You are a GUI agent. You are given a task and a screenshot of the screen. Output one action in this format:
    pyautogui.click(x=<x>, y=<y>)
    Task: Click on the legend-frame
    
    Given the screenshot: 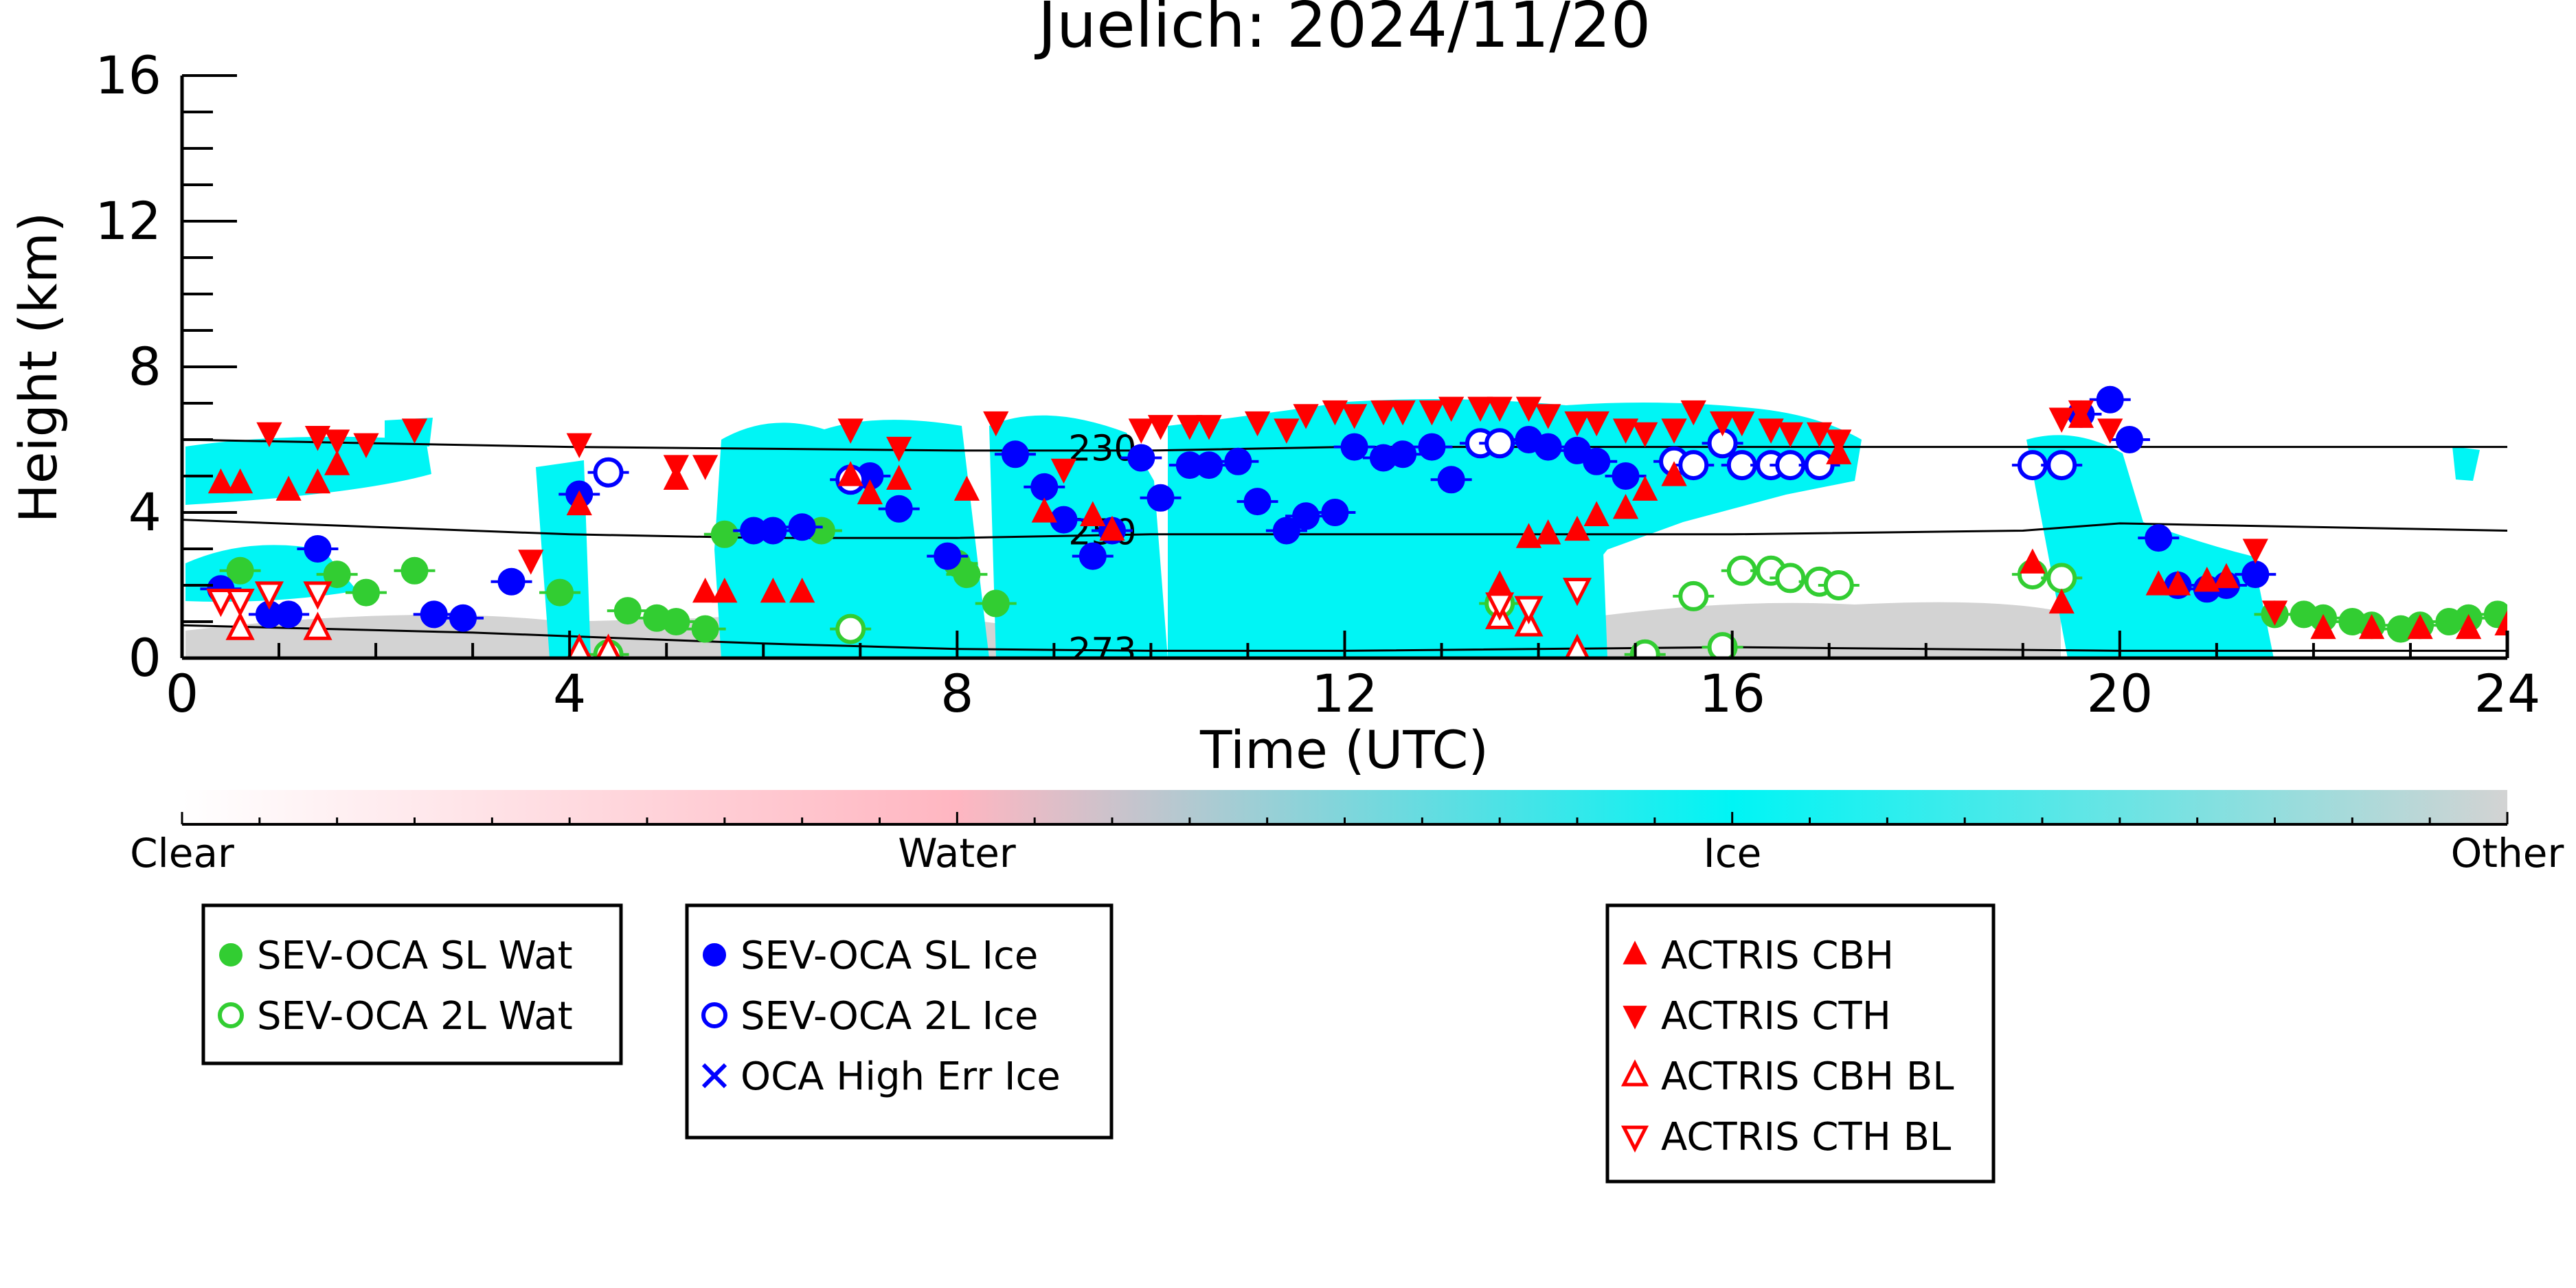 What is the action you would take?
    pyautogui.click(x=1800, y=1043)
    